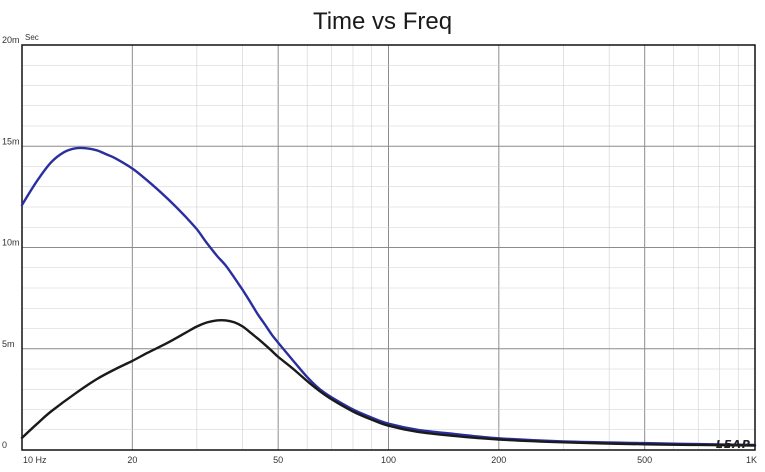  What do you see at coordinates (498, 460) in the screenshot?
I see `x-tick-label: 200` at bounding box center [498, 460].